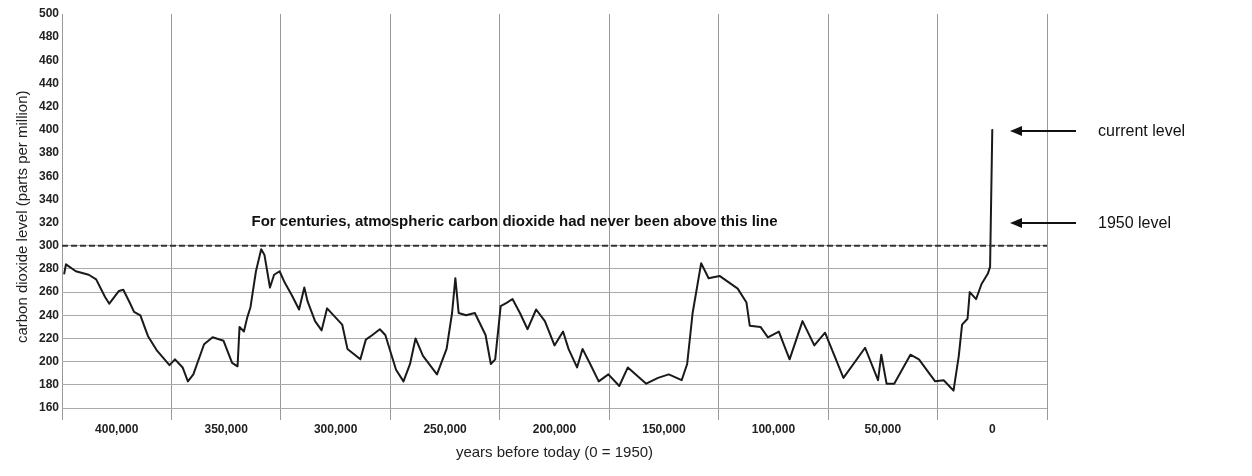 The height and width of the screenshot is (476, 1252). I want to click on y-tick-label: 320, so click(49, 221).